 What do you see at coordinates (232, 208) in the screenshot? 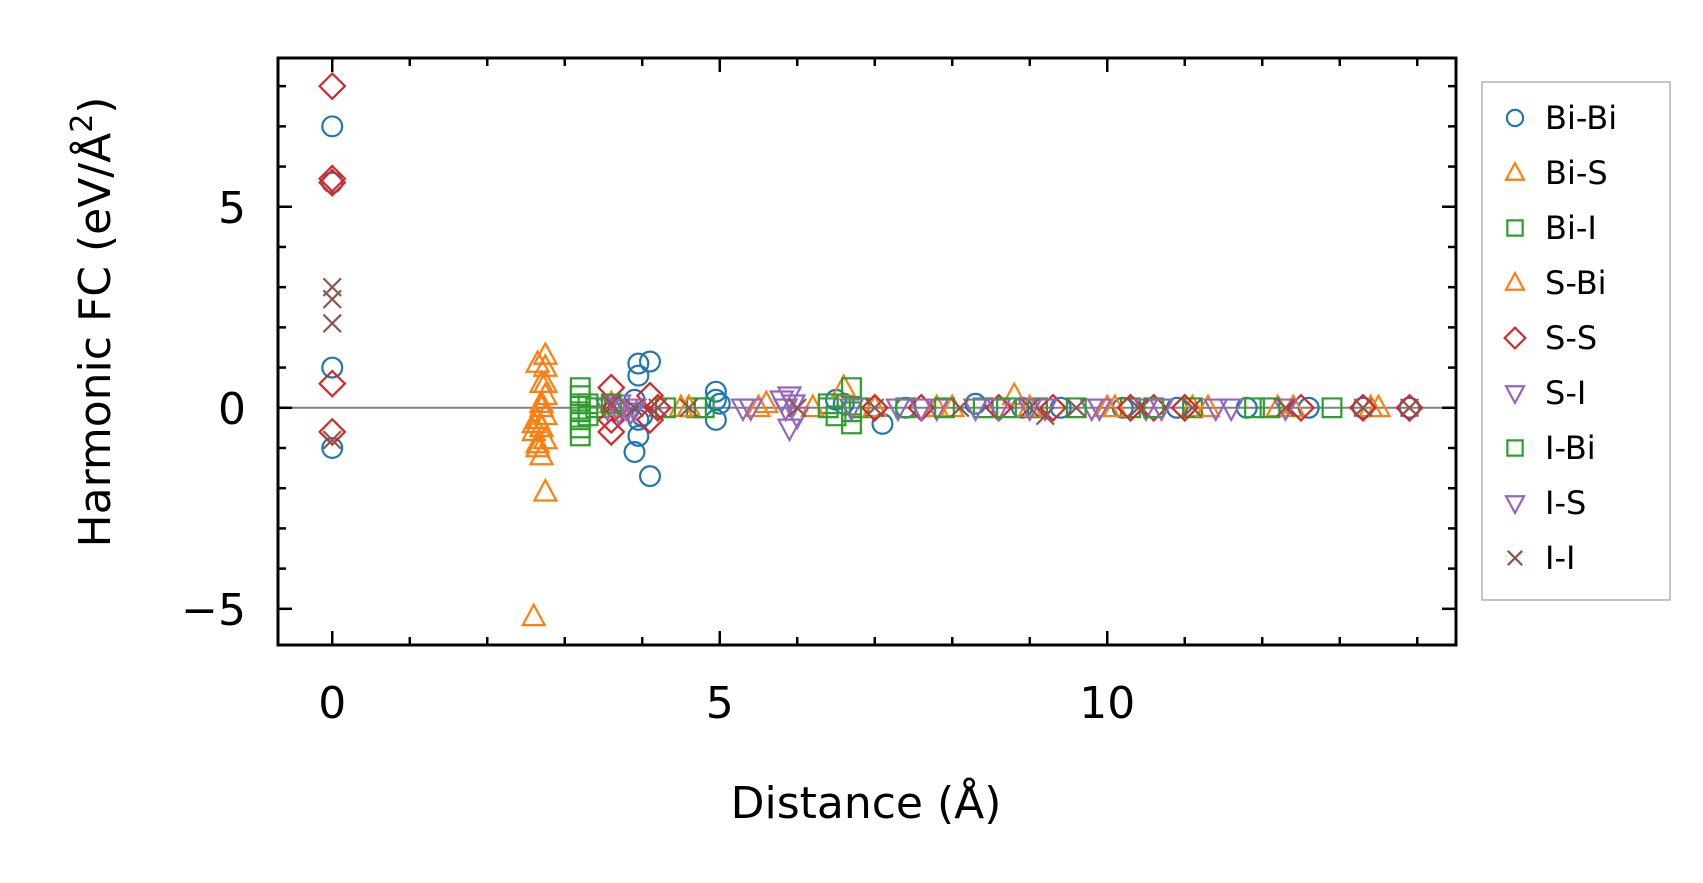
I see `y-tick-label: 5` at bounding box center [232, 208].